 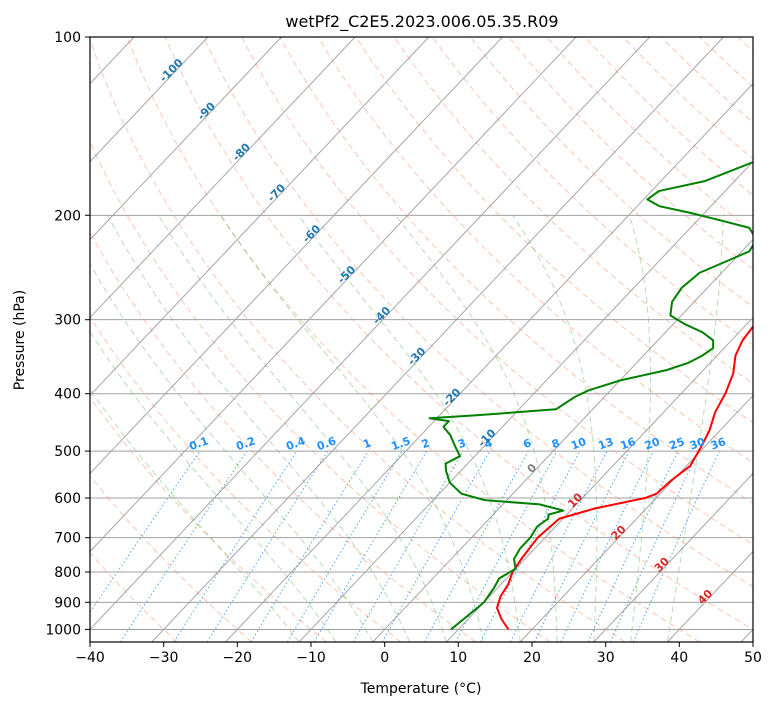 What do you see at coordinates (326, 443) in the screenshot?
I see `mixing-ratio-label: 0.6` at bounding box center [326, 443].